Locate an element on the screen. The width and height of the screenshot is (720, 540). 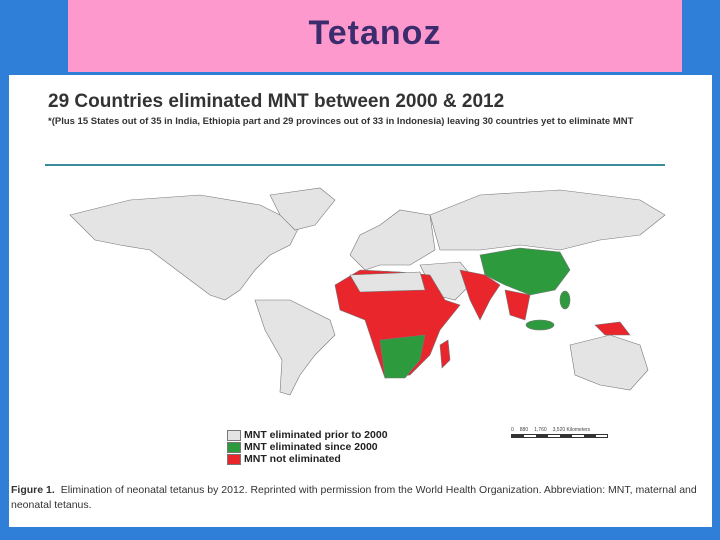
legend-label: MNT eliminated since 2000 is located at coordinates (311, 447).